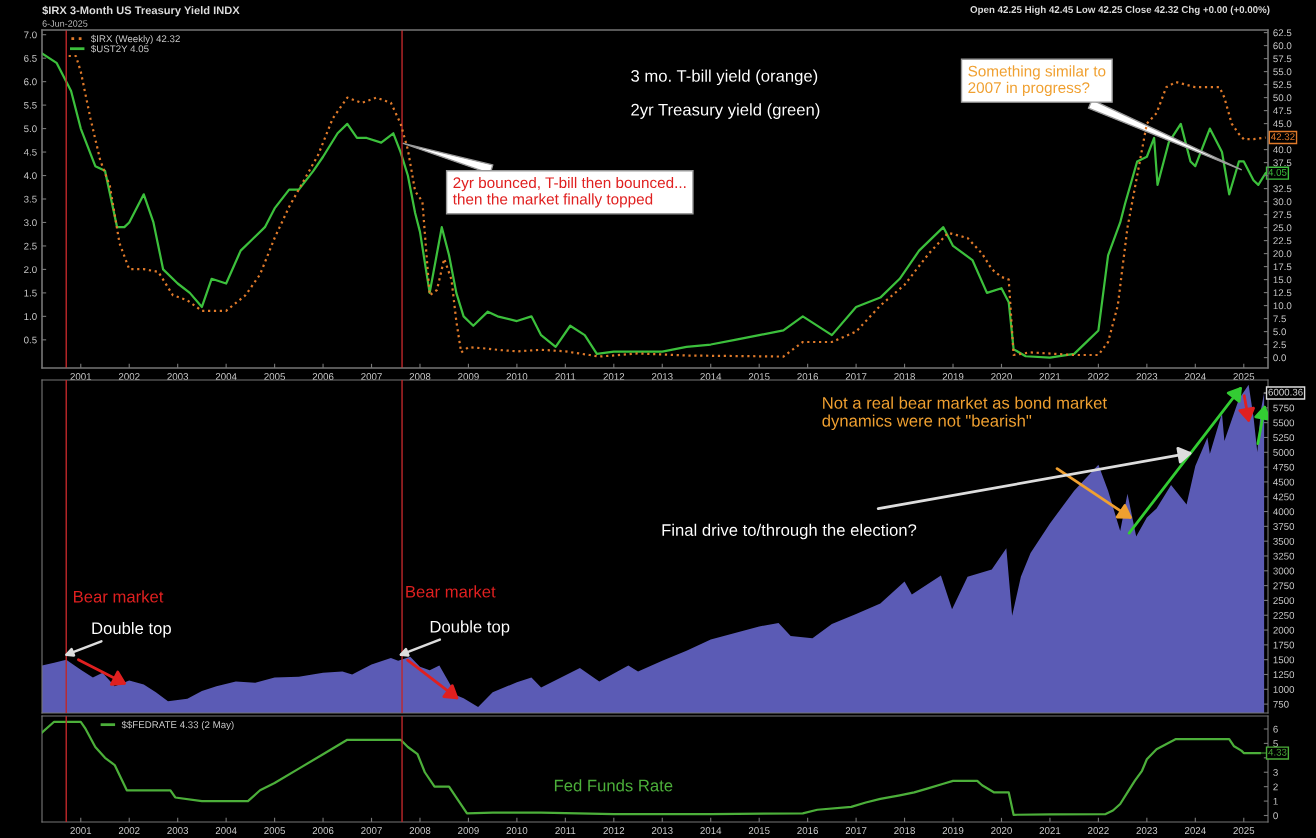 The image size is (1316, 838). I want to click on y-tick-label: 5250, so click(1284, 438).